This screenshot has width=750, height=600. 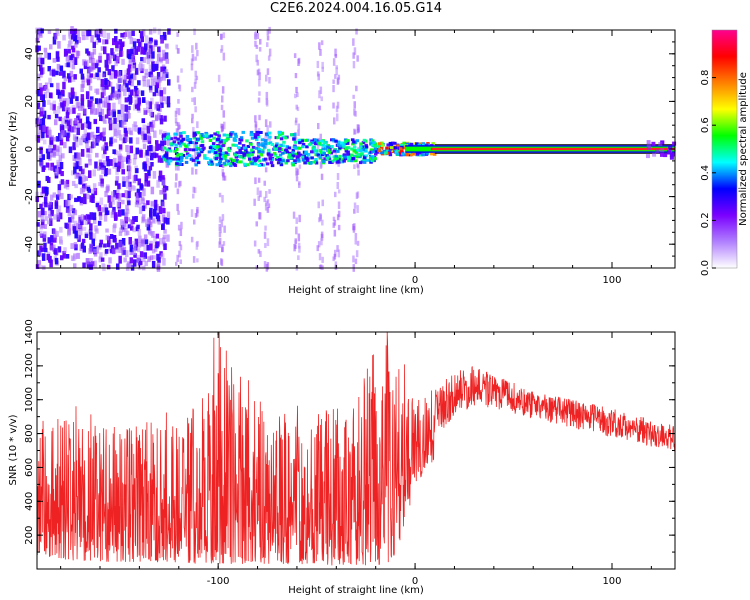 I want to click on edge-cell, so click(x=660, y=144).